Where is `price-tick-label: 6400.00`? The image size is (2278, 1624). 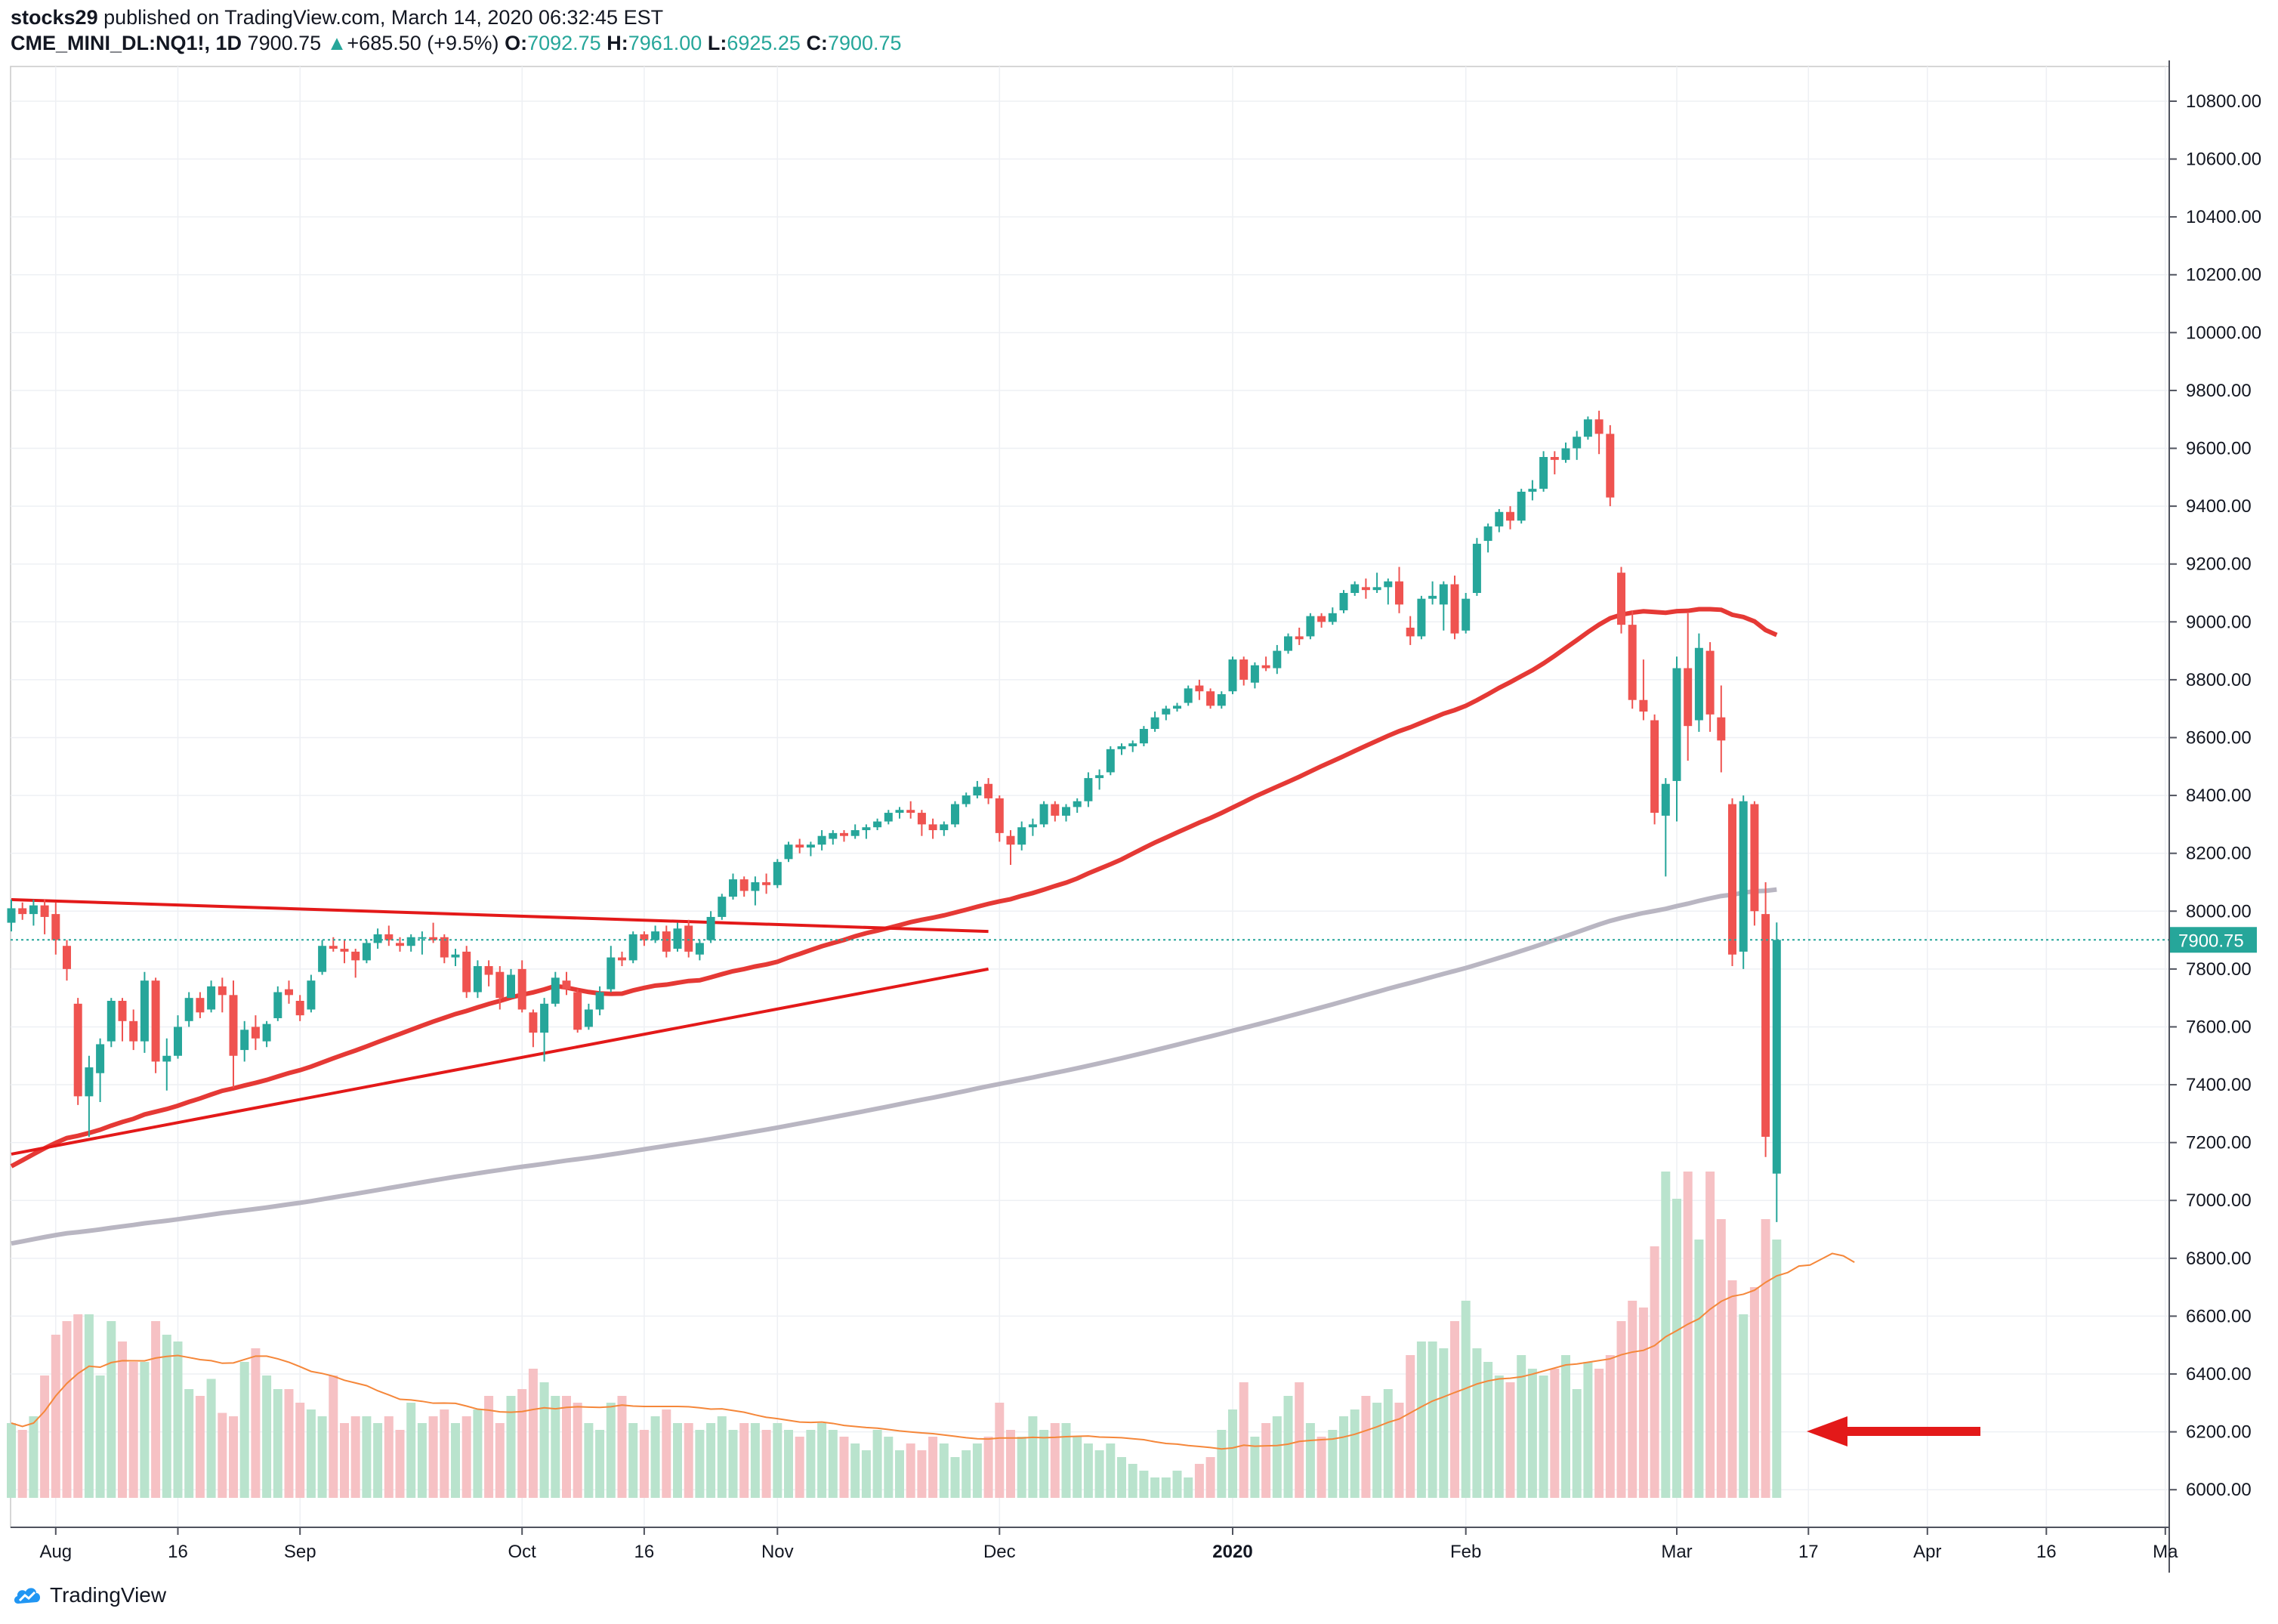
price-tick-label: 6400.00 is located at coordinates (2219, 1374).